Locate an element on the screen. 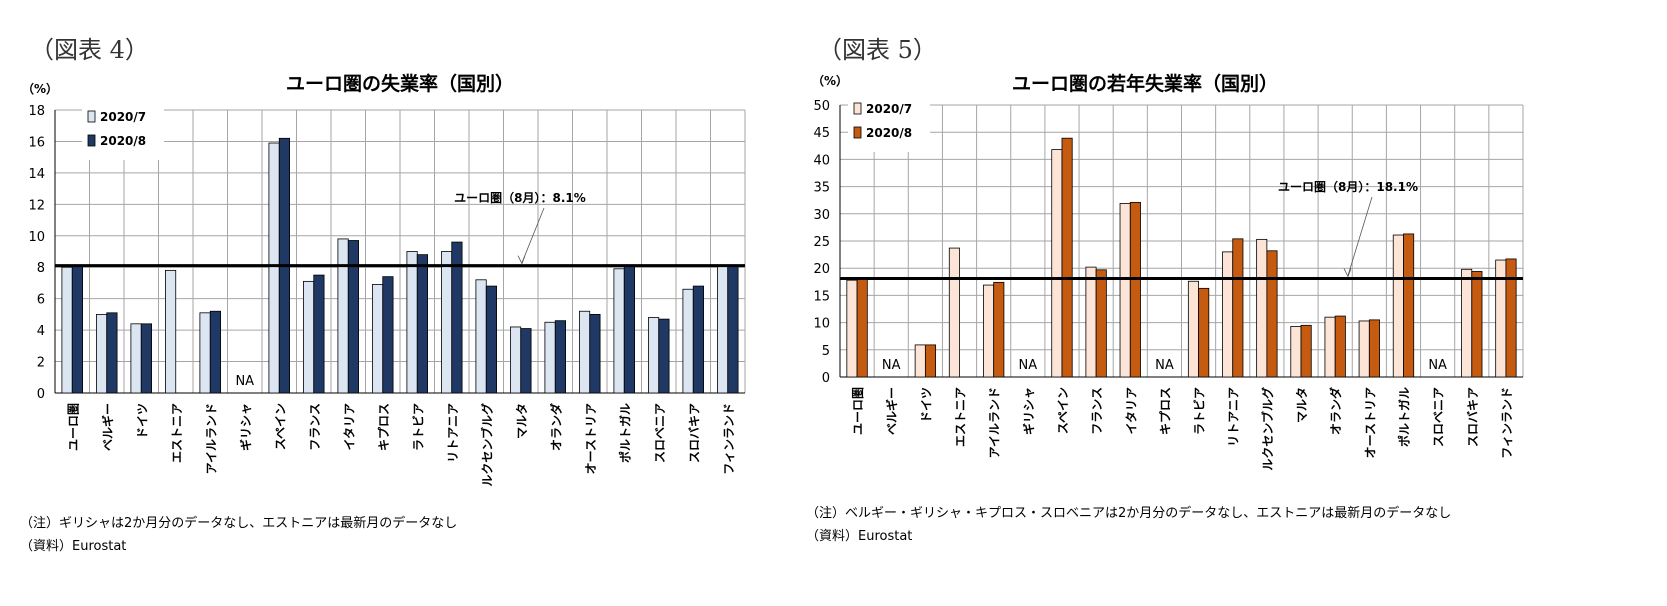 The height and width of the screenshot is (606, 1667). y-tick-label: 25 is located at coordinates (821, 242).